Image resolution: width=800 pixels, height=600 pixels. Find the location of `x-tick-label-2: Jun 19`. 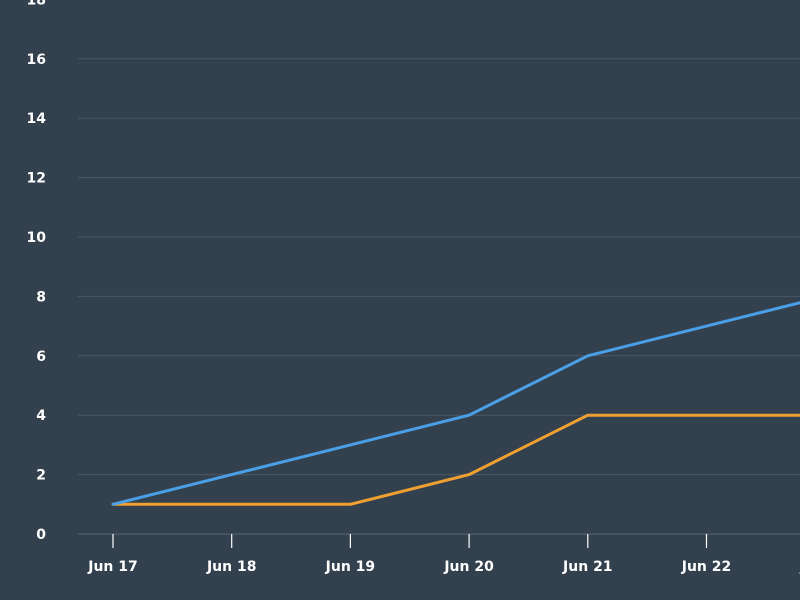

x-tick-label-2: Jun 19 is located at coordinates (350, 567).